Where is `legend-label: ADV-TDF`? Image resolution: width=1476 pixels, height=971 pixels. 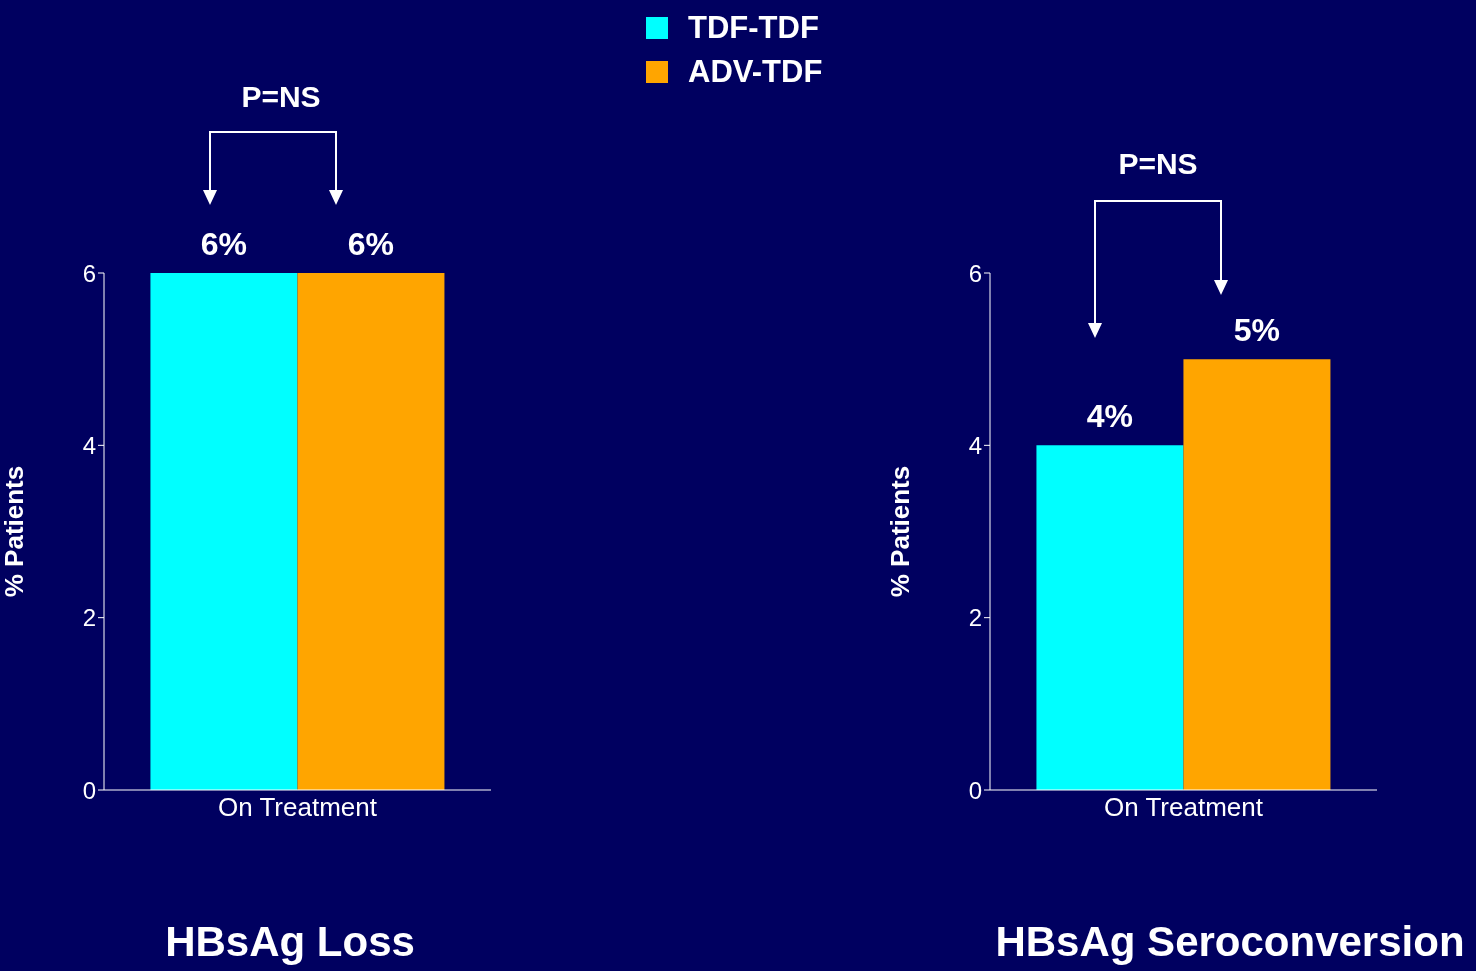 legend-label: ADV-TDF is located at coordinates (755, 72).